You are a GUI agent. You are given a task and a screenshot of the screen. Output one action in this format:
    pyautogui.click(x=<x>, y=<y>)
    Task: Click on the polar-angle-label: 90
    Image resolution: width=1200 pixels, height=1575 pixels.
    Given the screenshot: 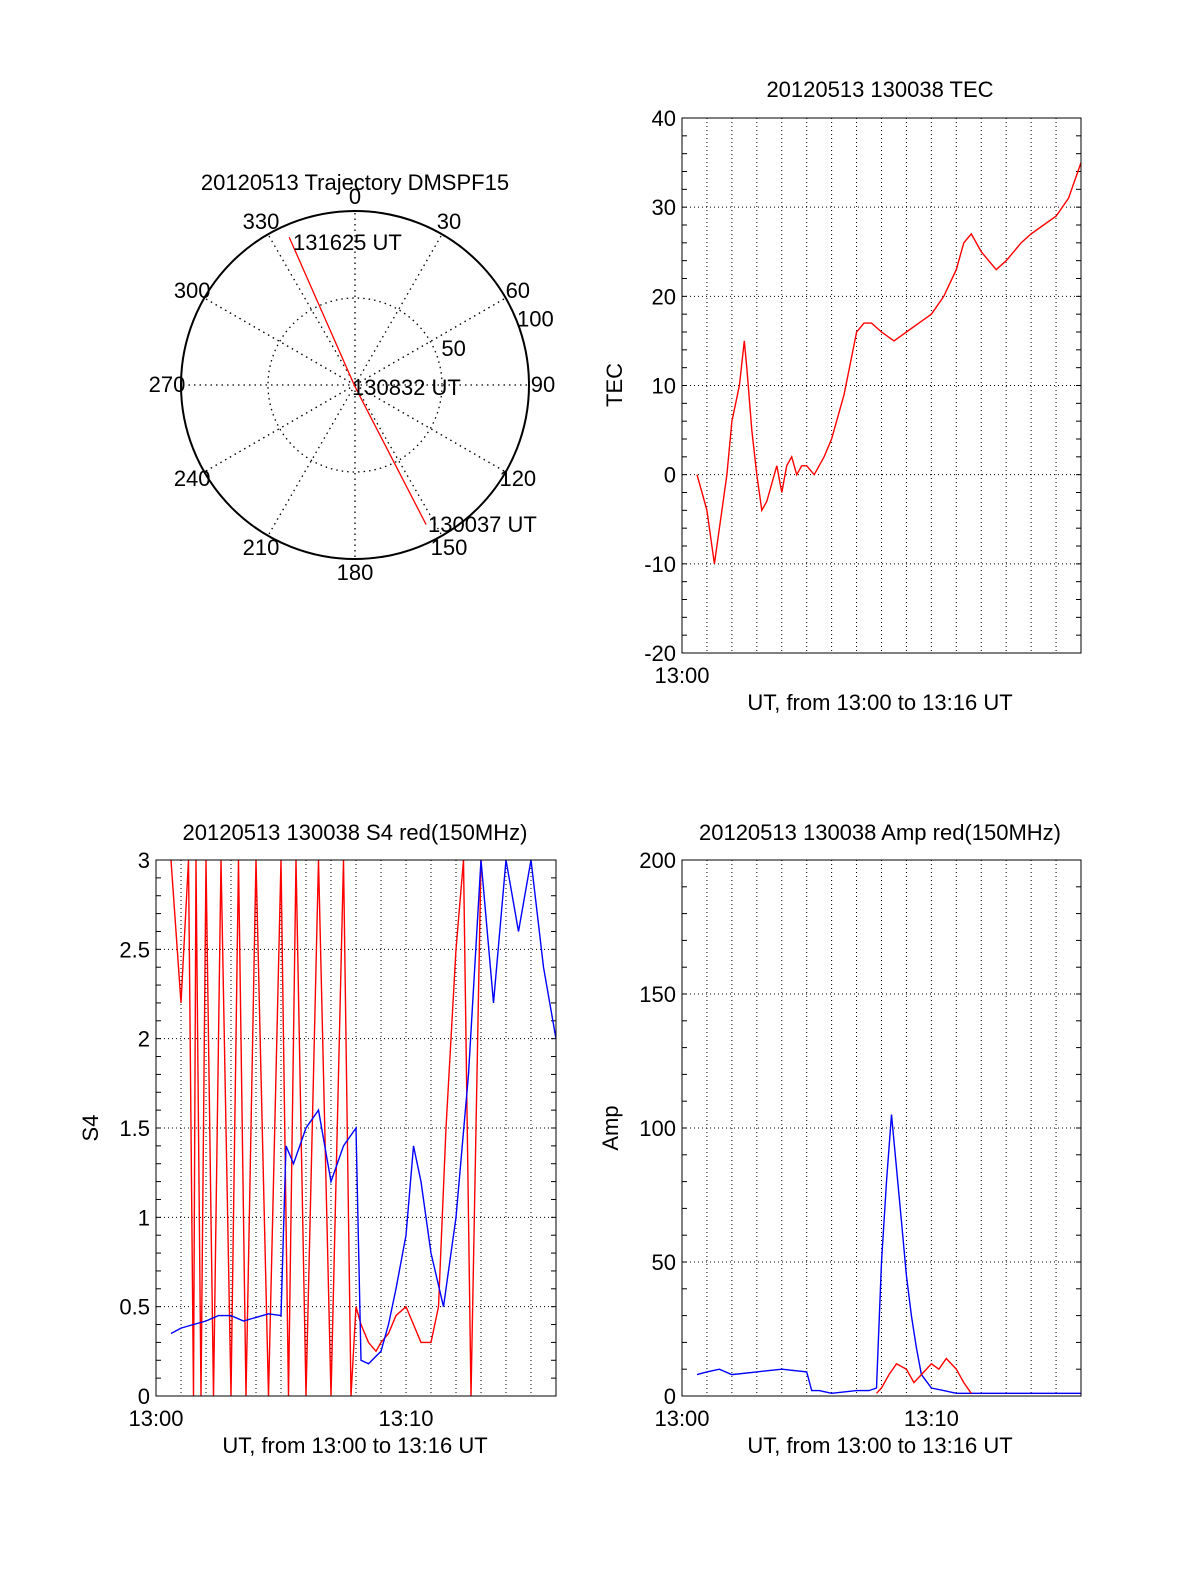 What is the action you would take?
    pyautogui.click(x=543, y=384)
    